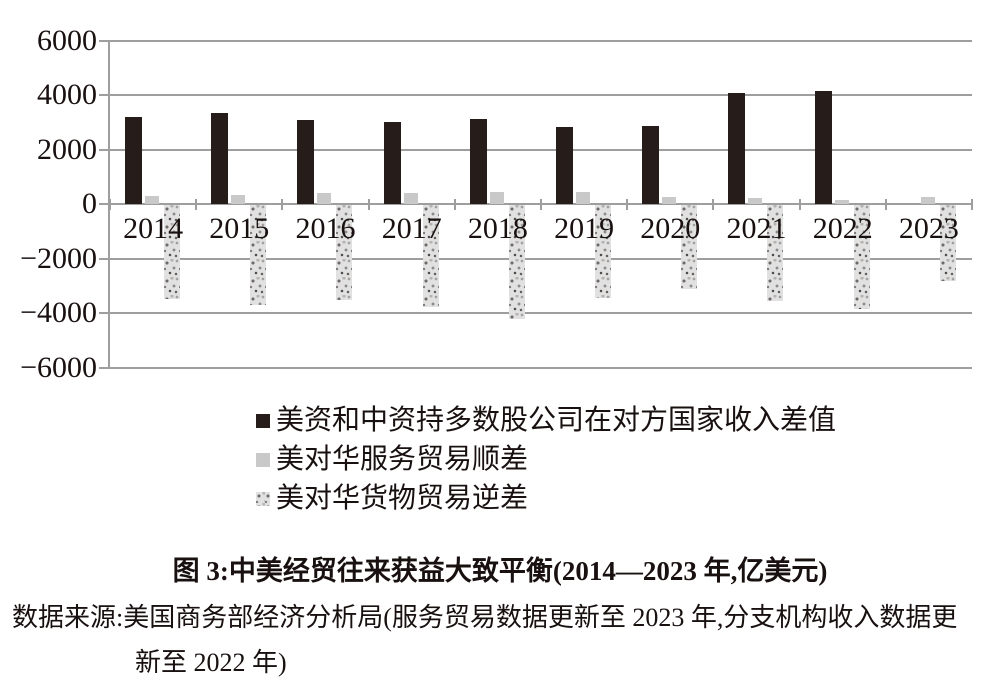 Image resolution: width=1000 pixels, height=693 pixels. Describe the element at coordinates (58, 258) in the screenshot. I see `y-tick-label: −2000` at that location.